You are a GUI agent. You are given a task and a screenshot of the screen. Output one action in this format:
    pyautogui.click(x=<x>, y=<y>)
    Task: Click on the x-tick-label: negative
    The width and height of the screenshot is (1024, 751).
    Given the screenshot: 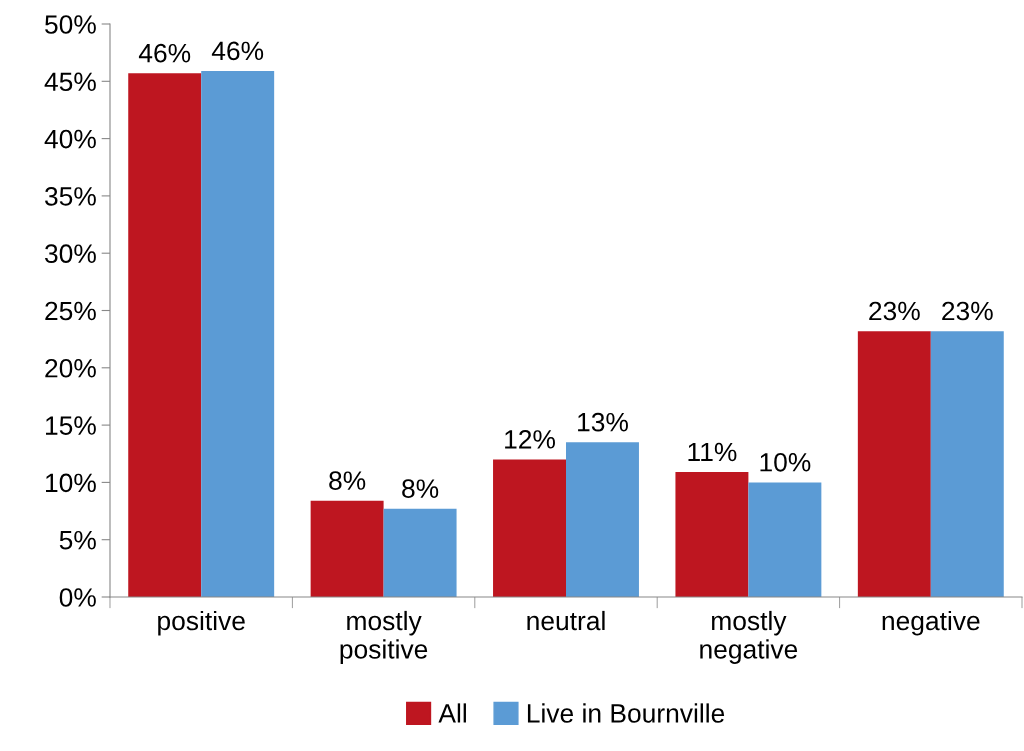 What is the action you would take?
    pyautogui.click(x=931, y=623)
    